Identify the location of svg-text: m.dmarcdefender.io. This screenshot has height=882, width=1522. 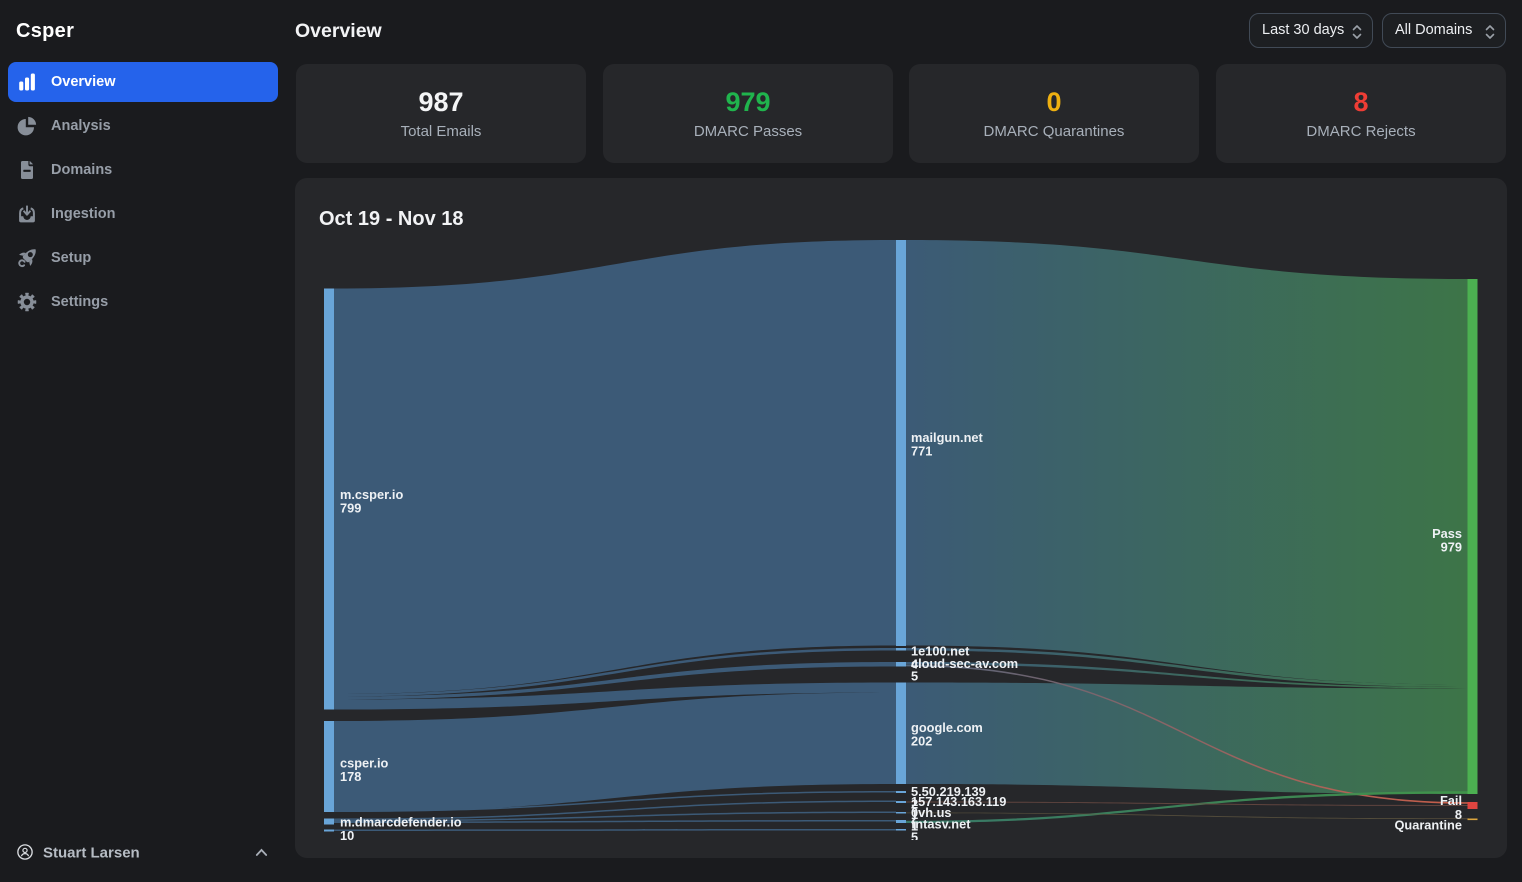
(401, 822).